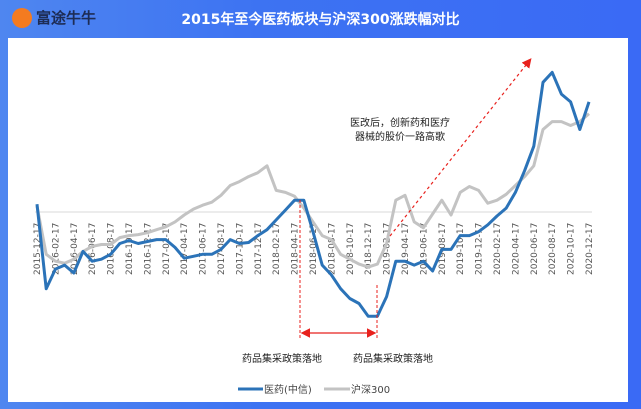  What do you see at coordinates (93, 249) in the screenshot?
I see `x-tick-label: 2016-06-17` at bounding box center [93, 249].